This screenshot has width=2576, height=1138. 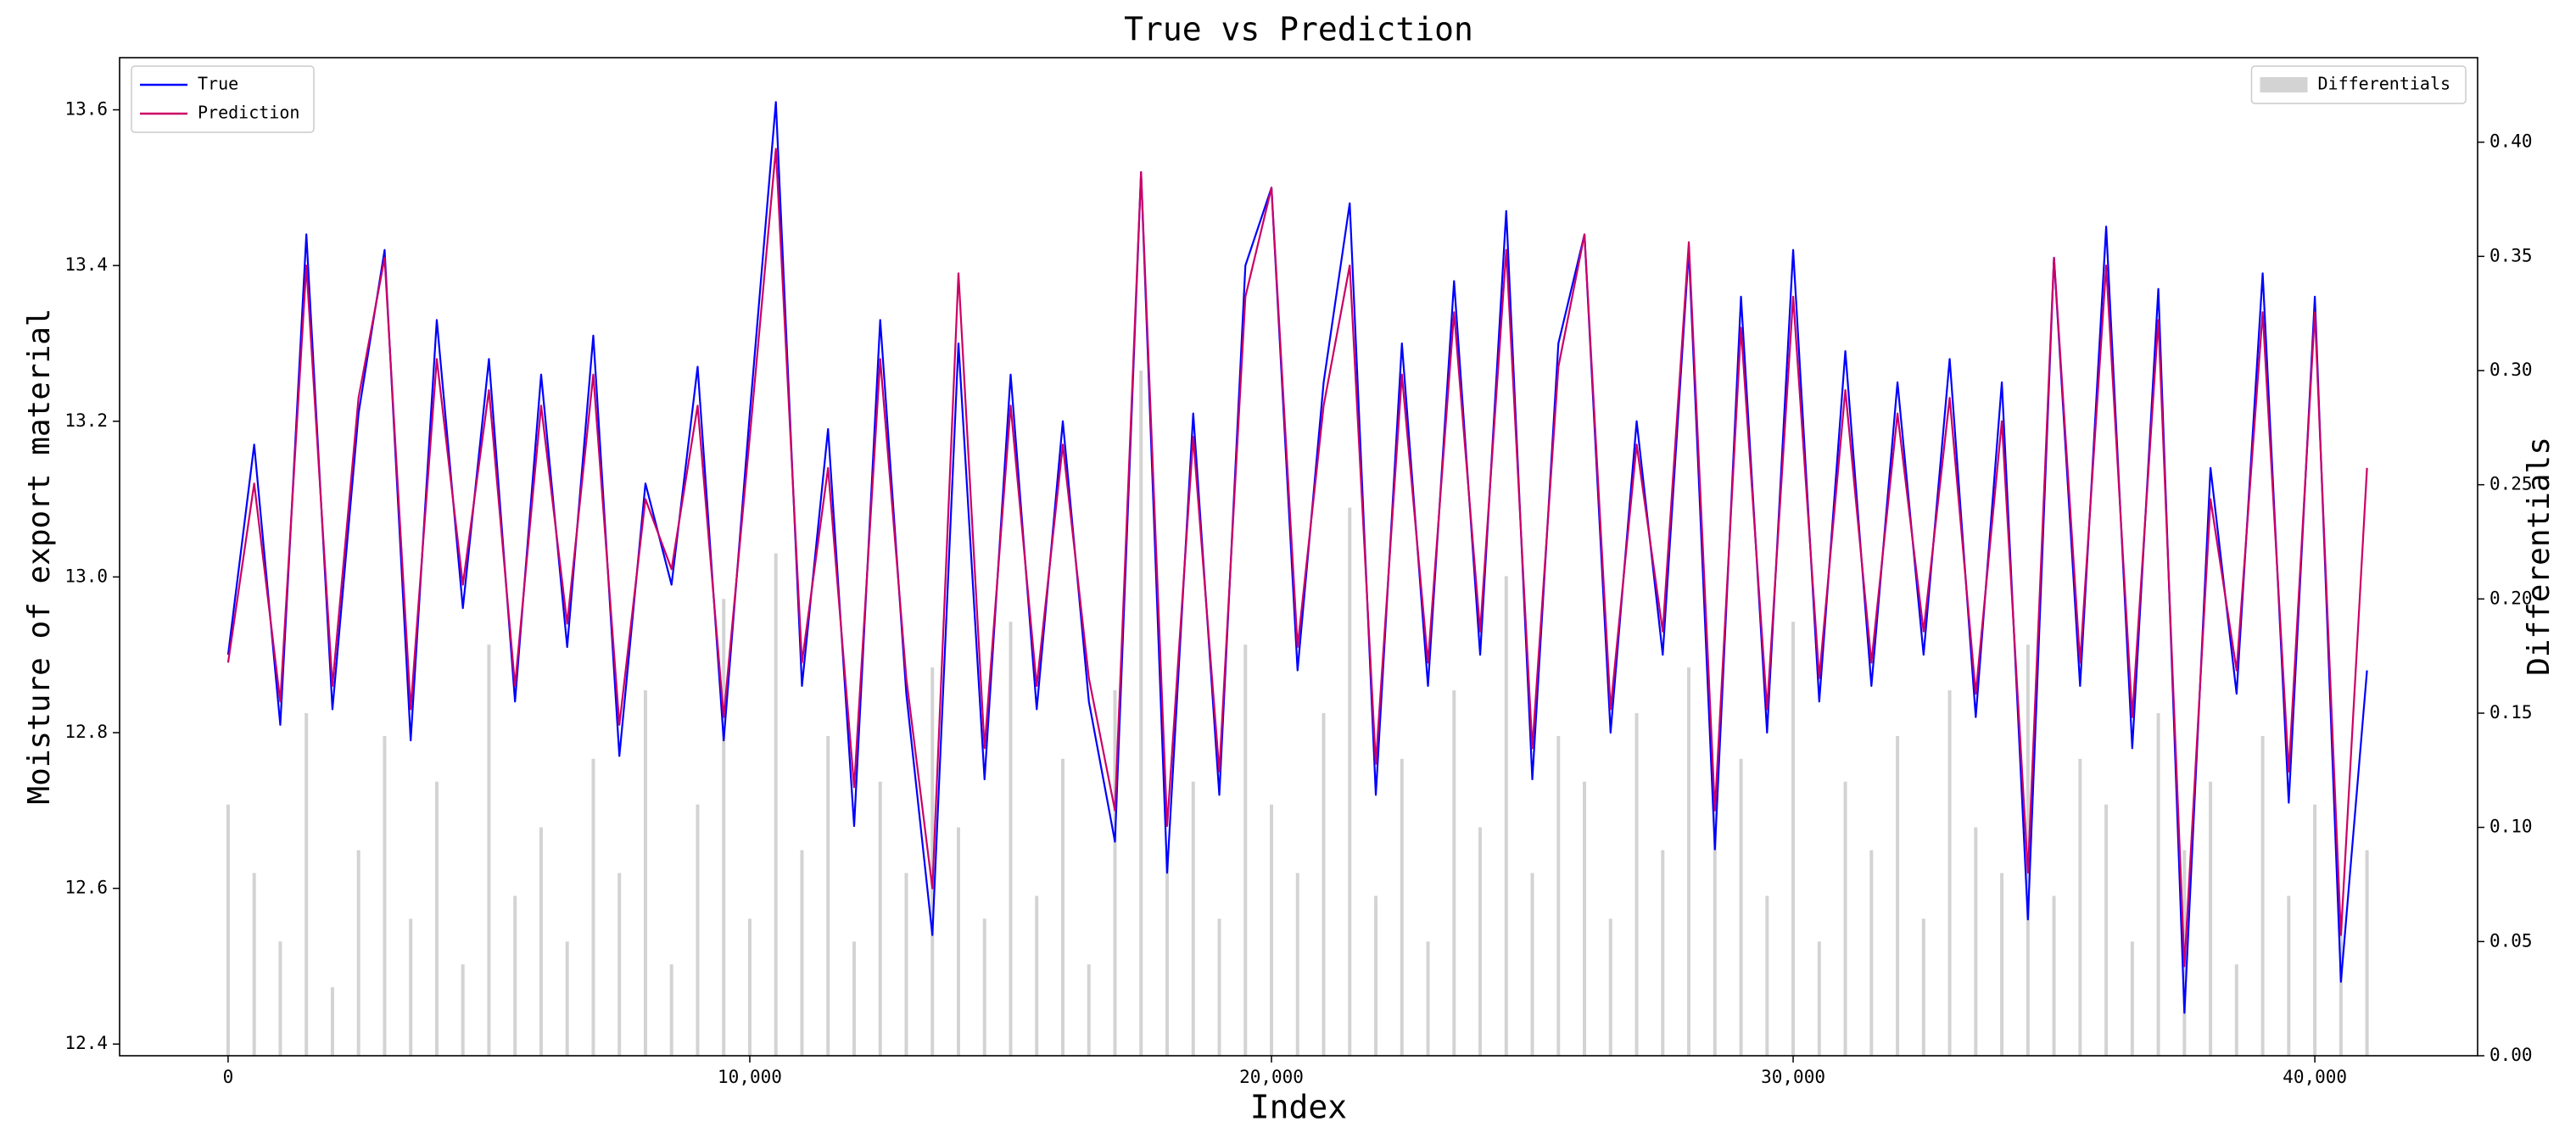 What do you see at coordinates (1271, 1077) in the screenshot?
I see `x-tick-label: 20,000` at bounding box center [1271, 1077].